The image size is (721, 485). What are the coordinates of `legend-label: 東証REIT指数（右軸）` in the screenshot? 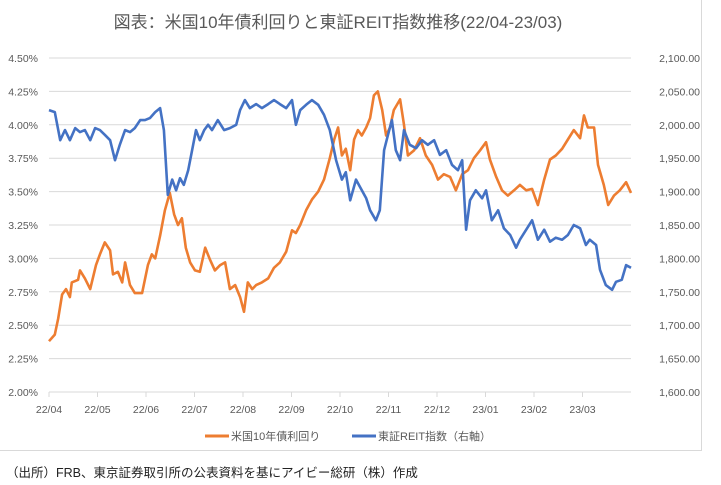 It's located at (434, 436).